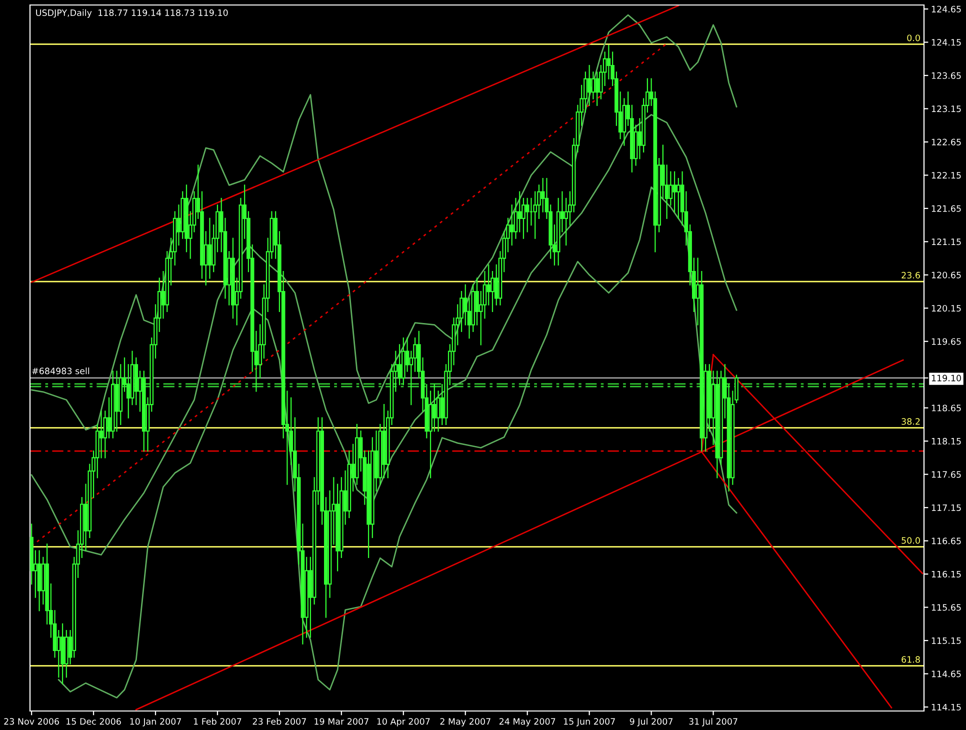  Describe the element at coordinates (946, 508) in the screenshot. I see `y-tick-label: 117.15` at that location.